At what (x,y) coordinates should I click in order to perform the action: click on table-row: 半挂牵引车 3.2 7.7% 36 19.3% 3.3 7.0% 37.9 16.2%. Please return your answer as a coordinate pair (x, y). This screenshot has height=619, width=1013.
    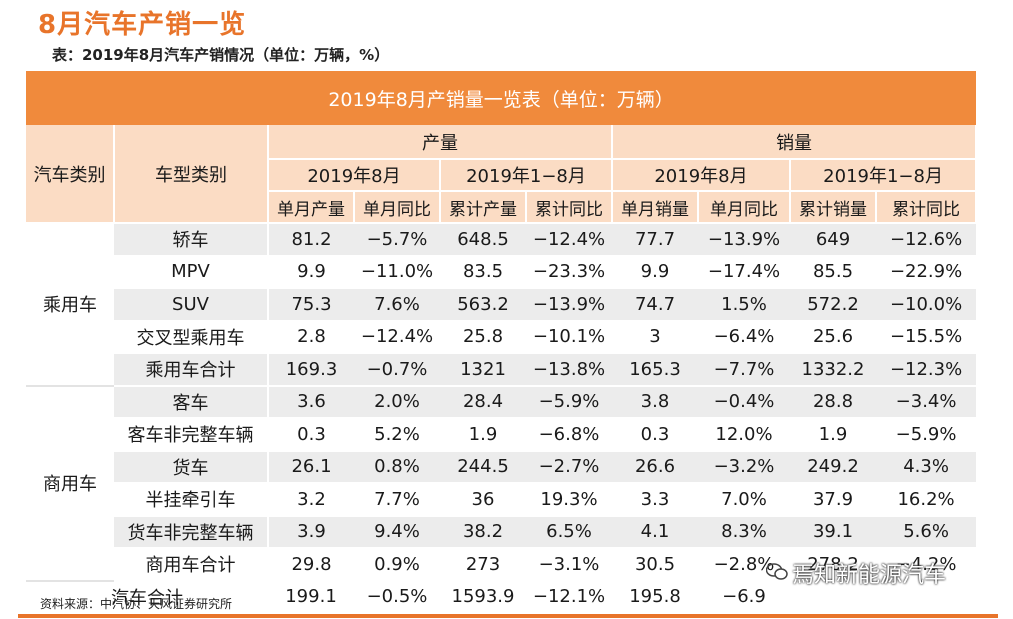
    Looking at the image, I should click on (501, 500).